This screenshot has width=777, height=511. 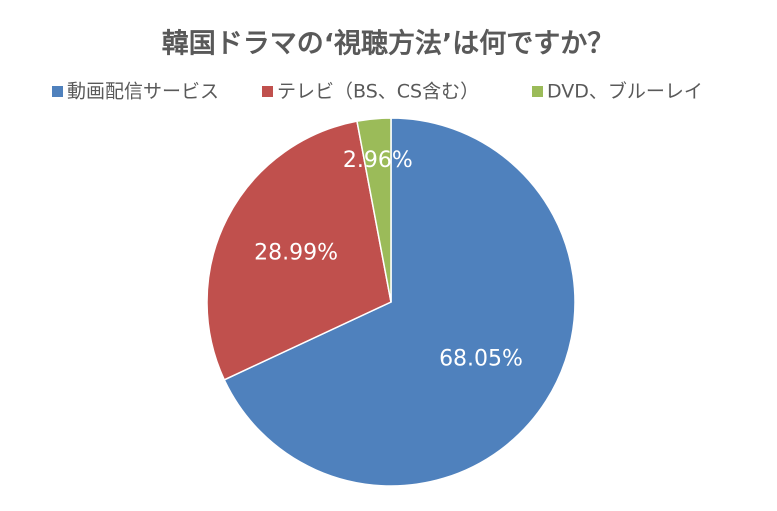 What do you see at coordinates (481, 358) in the screenshot?
I see `value-label: 68.05%` at bounding box center [481, 358].